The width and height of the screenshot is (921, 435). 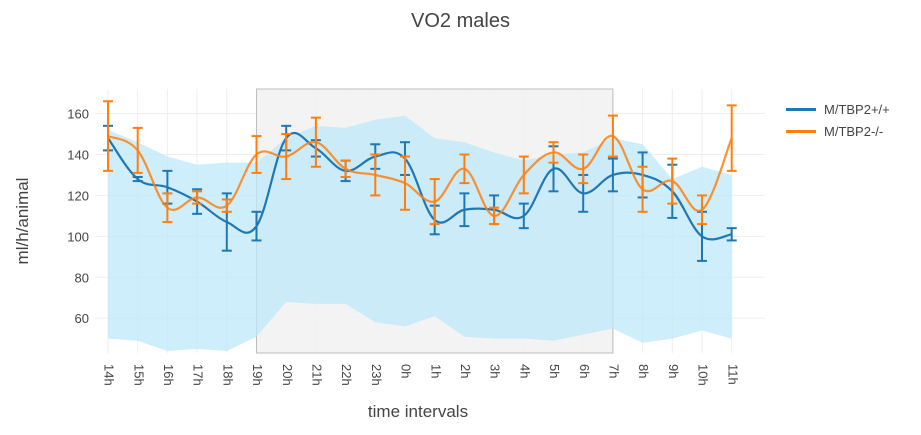 I want to click on x-axis-title: time intervals, so click(x=418, y=411).